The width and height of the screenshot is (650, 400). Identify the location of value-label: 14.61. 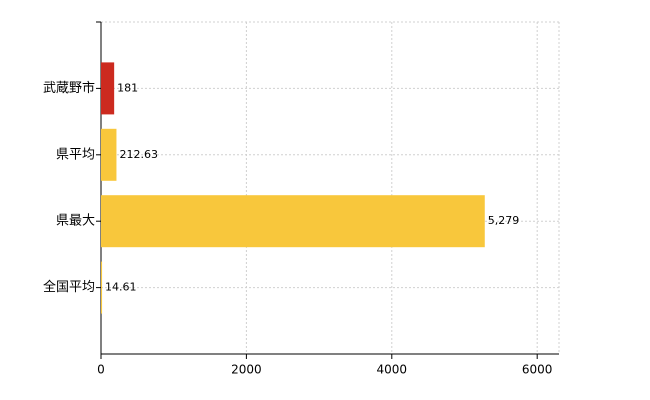
(121, 287).